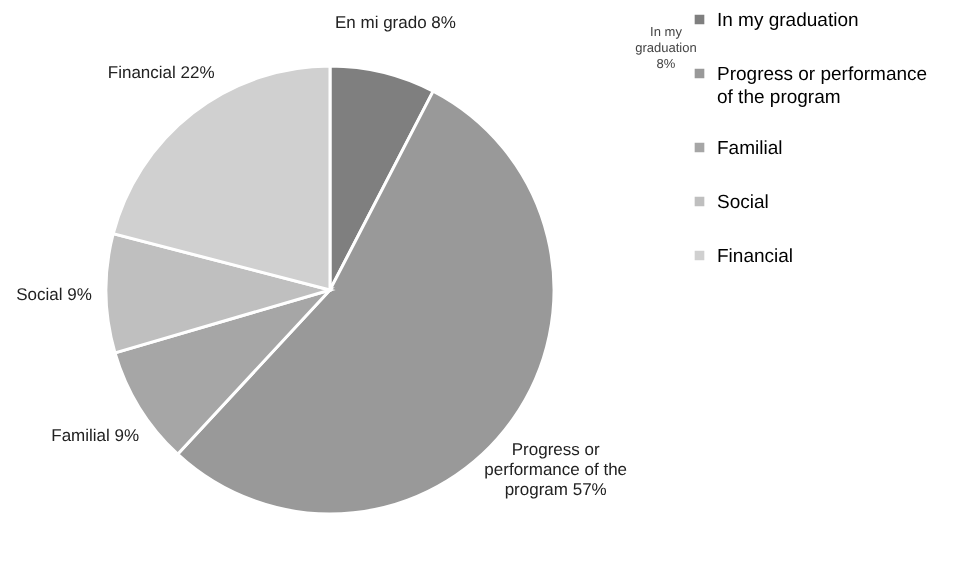 The image size is (962, 588). I want to click on legend-label: Social, so click(743, 202).